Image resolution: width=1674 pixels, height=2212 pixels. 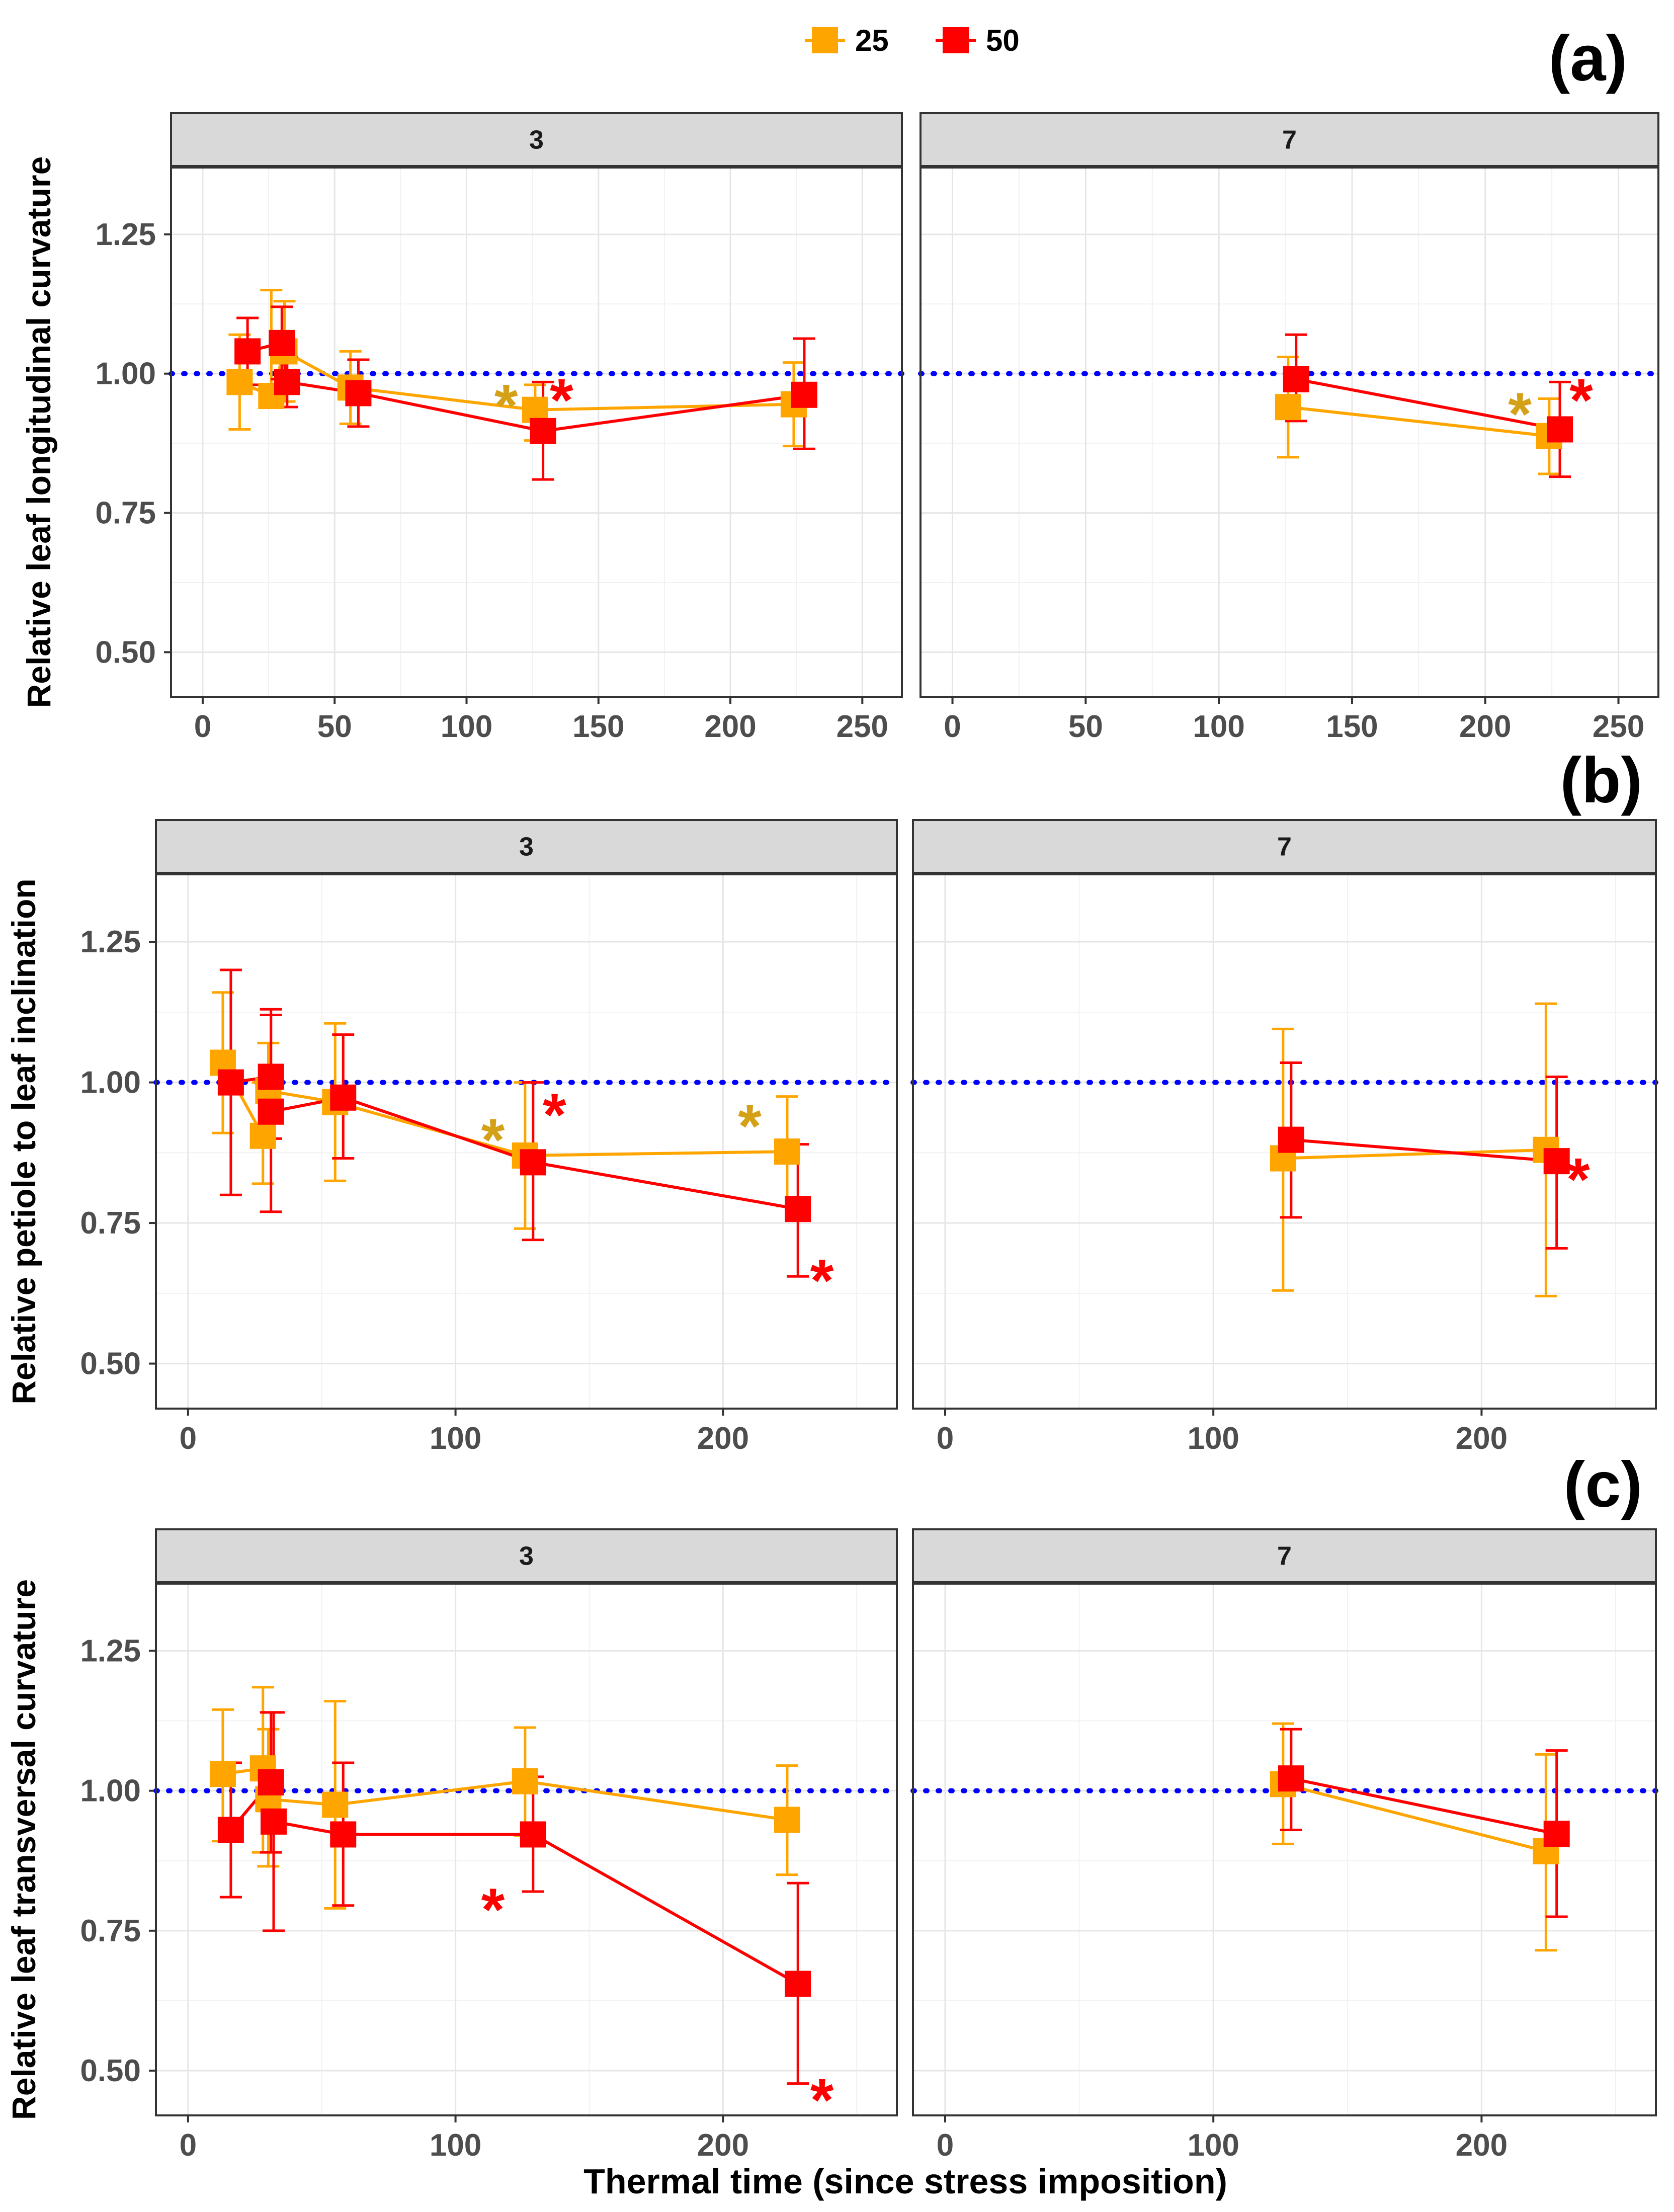 I want to click on y-axis-label-2: Relative leaf transversal curvature, so click(x=23, y=1849).